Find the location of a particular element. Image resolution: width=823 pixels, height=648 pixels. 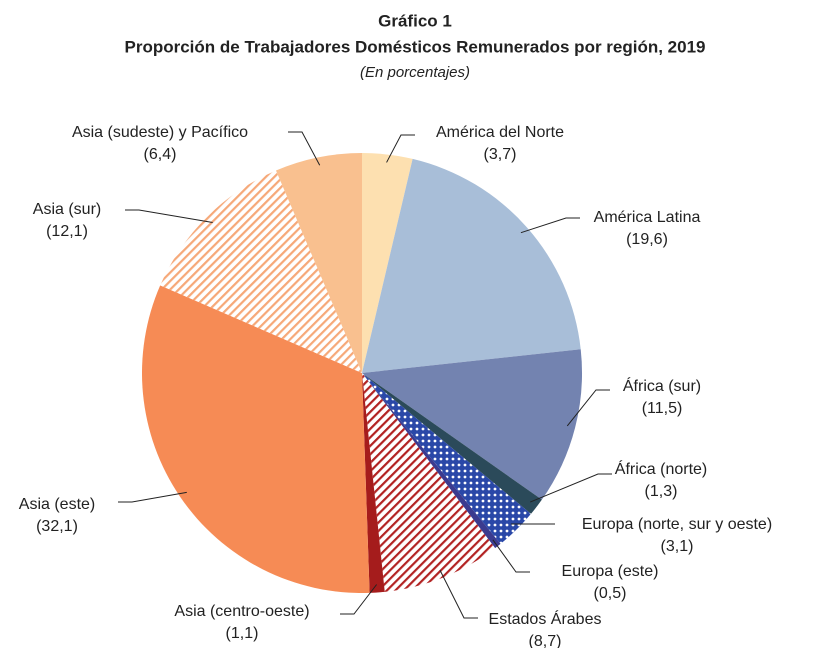

slice-value-label: (12,1) is located at coordinates (67, 231).